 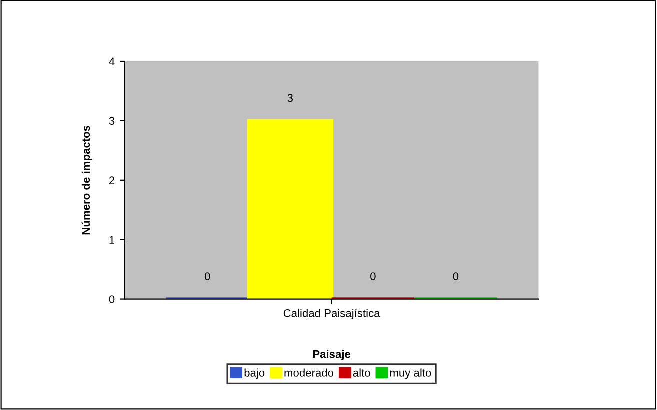 What do you see at coordinates (254, 374) in the screenshot?
I see `legend-label: bajo` at bounding box center [254, 374].